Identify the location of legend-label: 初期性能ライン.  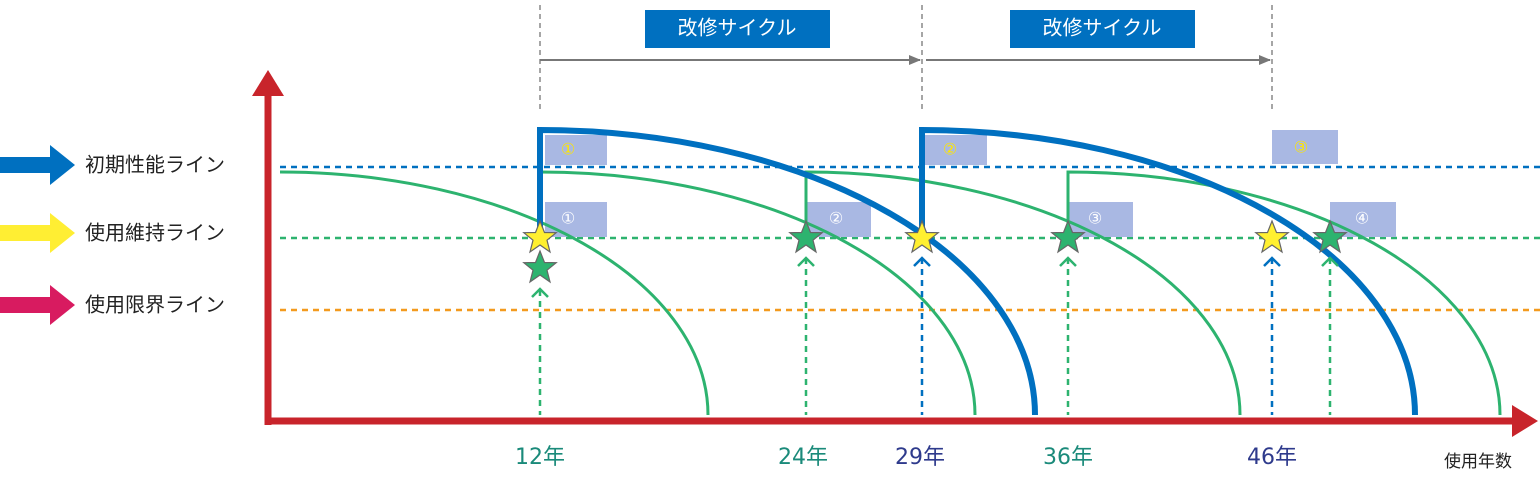
(155, 165).